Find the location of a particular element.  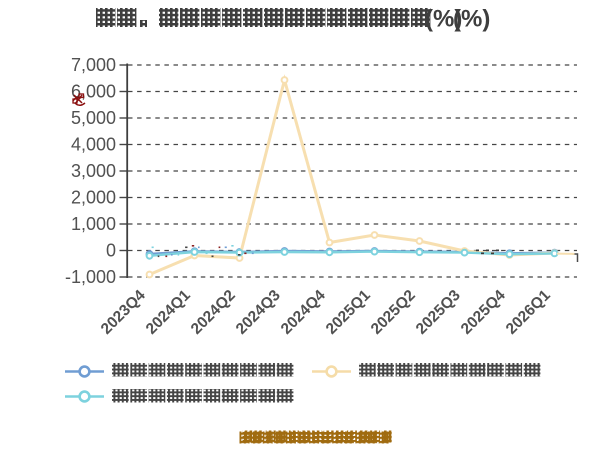

svg-text: 2023Q4 is located at coordinates (123, 312).